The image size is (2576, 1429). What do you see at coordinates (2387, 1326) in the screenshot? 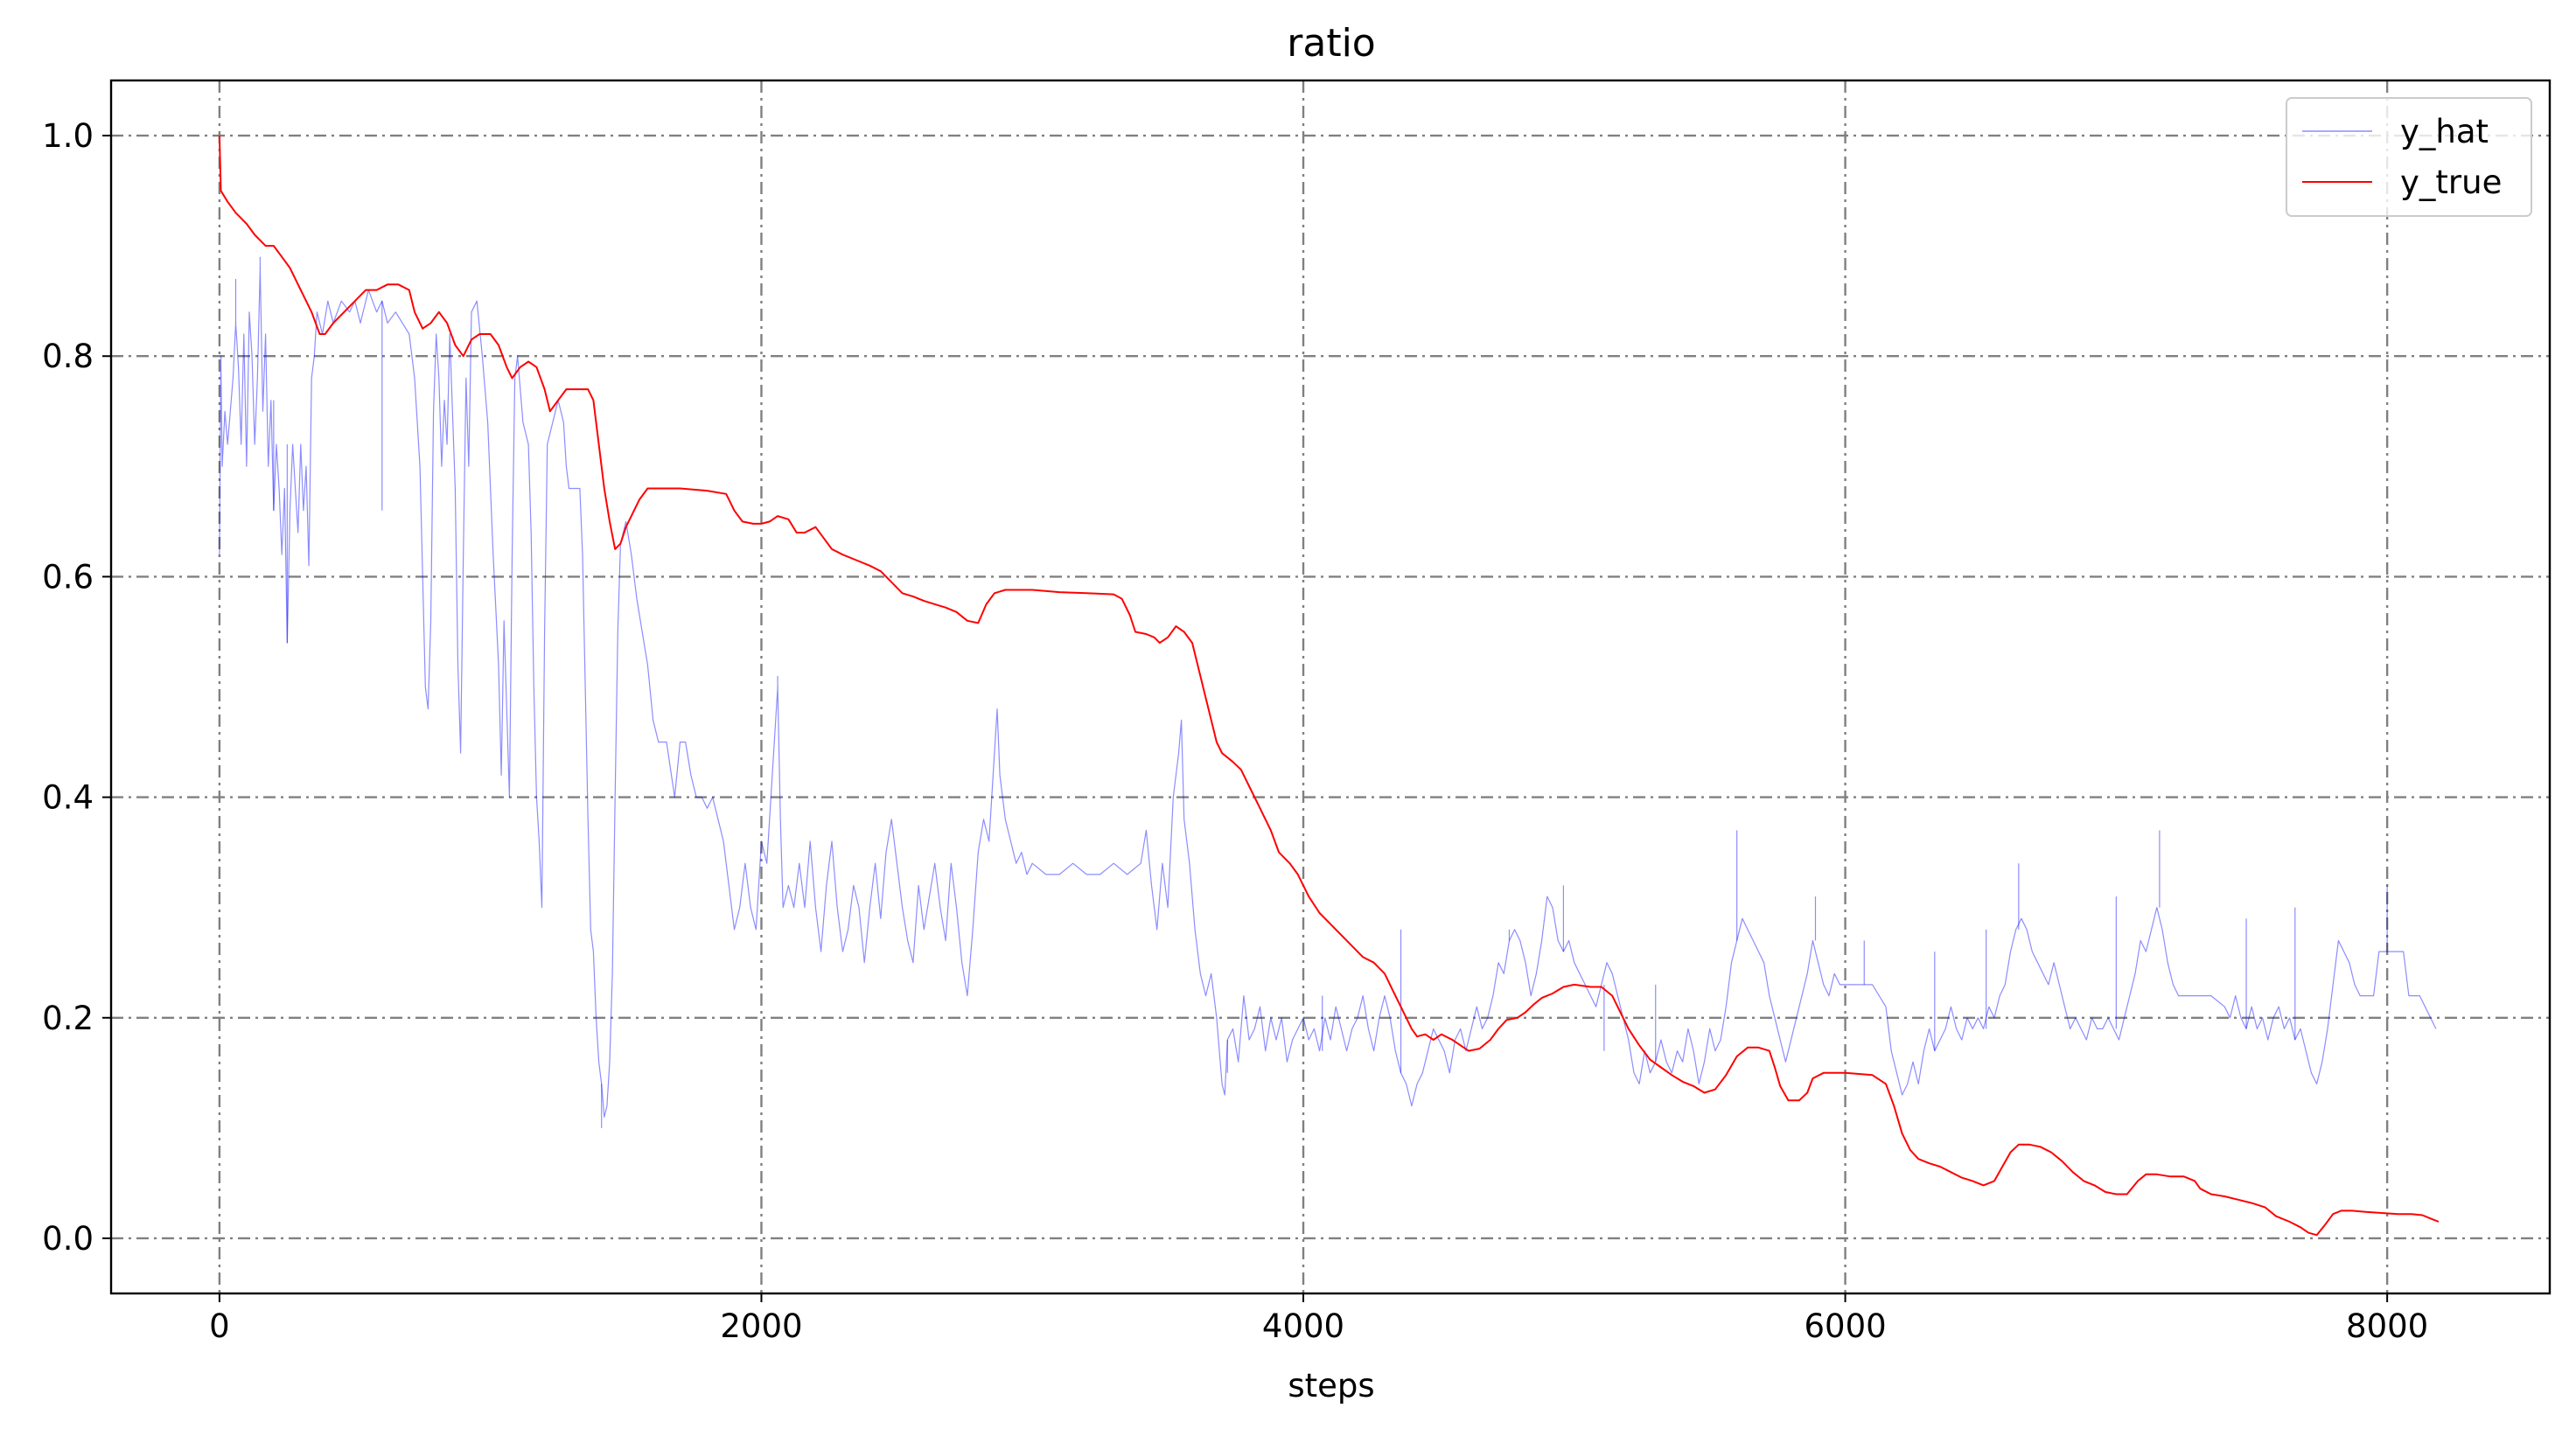
I see `x-tick-label: 8000` at bounding box center [2387, 1326].